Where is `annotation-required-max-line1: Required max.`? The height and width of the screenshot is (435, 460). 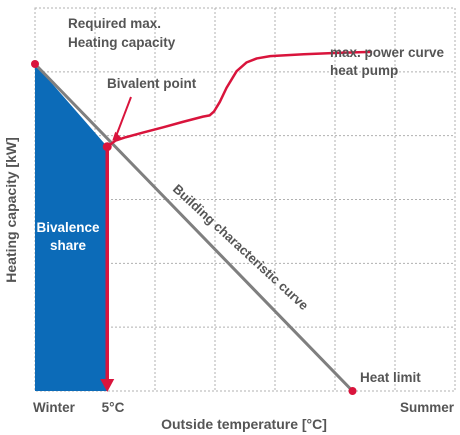
annotation-required-max-line1: Required max. is located at coordinates (114, 23).